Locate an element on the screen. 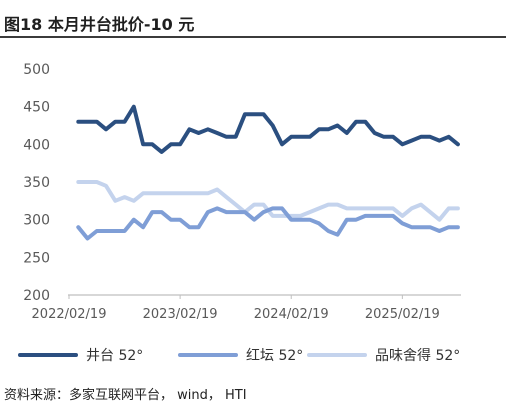 The height and width of the screenshot is (408, 506). y-tick-label: 450 is located at coordinates (36, 108).